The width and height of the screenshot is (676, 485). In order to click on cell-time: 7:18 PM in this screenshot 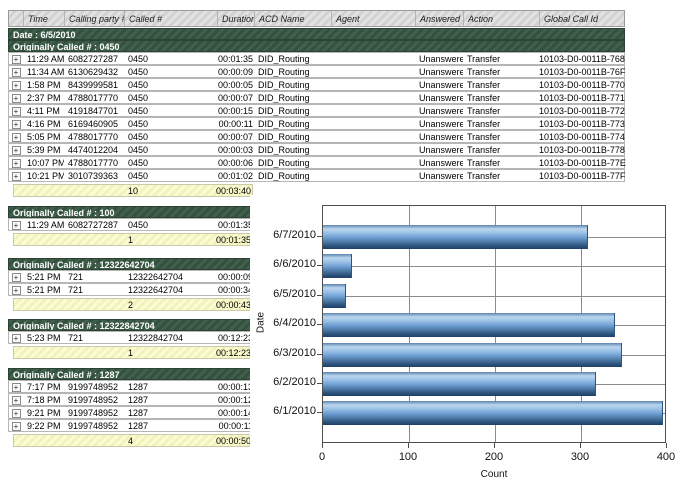, I will do `click(44, 400)`.